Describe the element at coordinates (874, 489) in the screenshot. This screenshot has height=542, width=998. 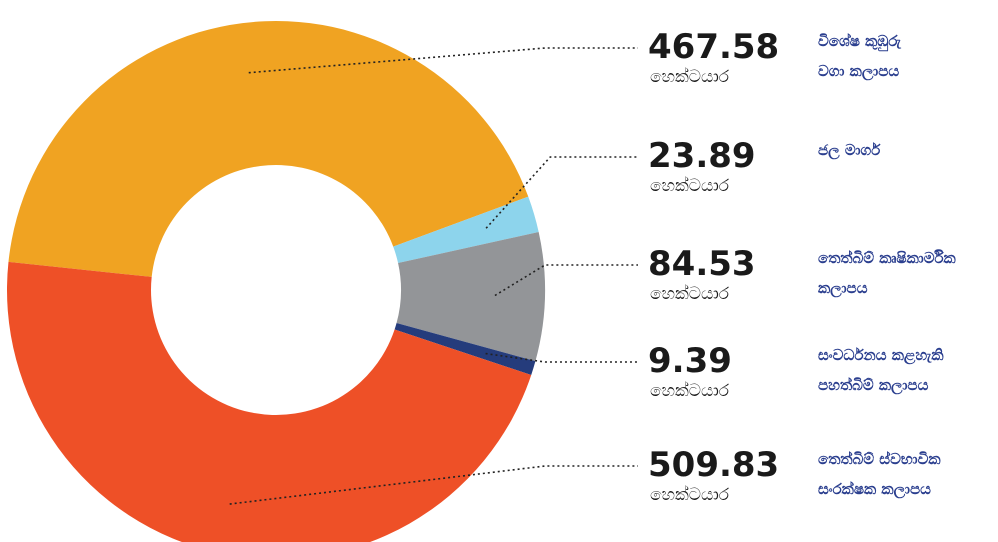
I see `category-line: සංරක්ෂක කලාපය` at that location.